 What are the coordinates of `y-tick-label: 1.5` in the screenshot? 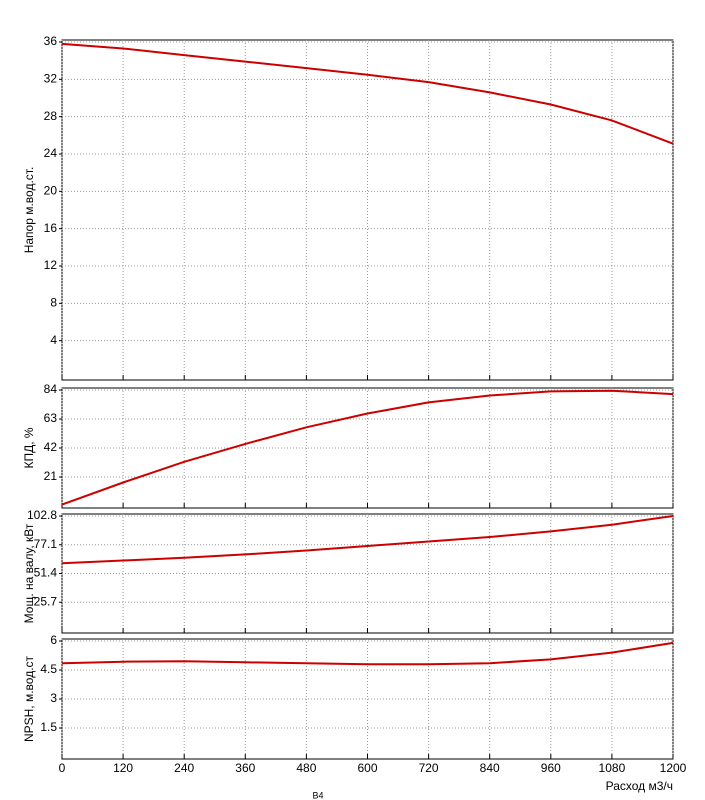 It's located at (48, 727).